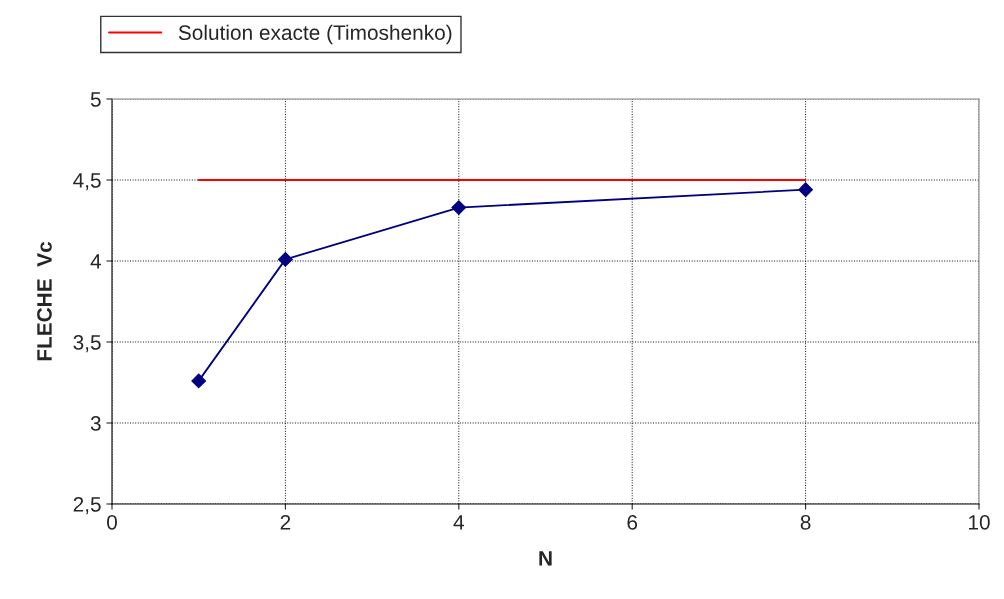 This screenshot has height=599, width=1004. I want to click on x-tick-label: 6, so click(632, 522).